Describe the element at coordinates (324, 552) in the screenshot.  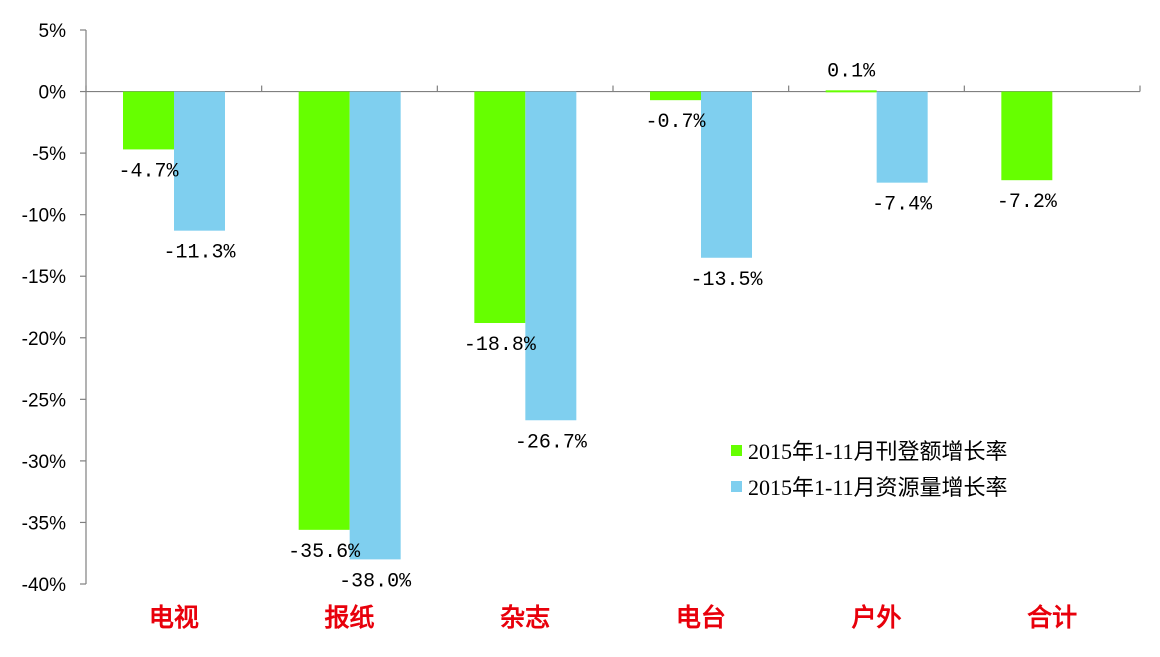
I see `data-label: -35.6%` at that location.